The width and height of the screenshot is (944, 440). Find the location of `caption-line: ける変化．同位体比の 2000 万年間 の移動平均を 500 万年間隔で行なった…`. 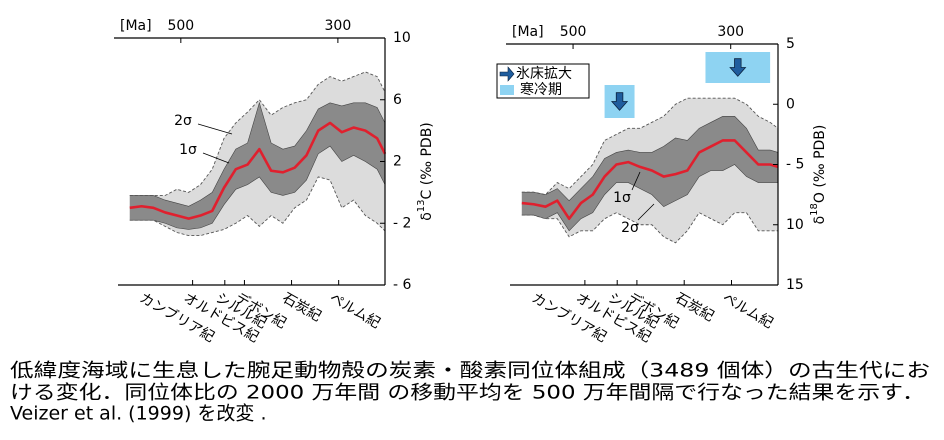

caption-line: ける変化．同位体比の 2000 万年間 の移動平均を 500 万年間隔で行なった… is located at coordinates (467, 393).